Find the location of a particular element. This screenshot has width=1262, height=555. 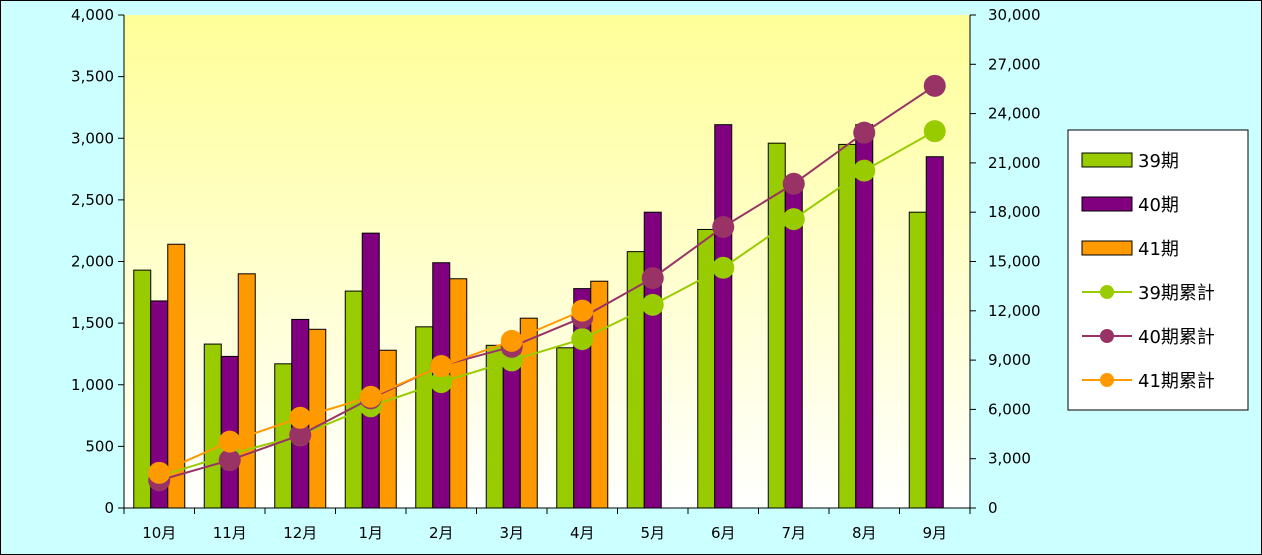

right-tick-label: 3,000 is located at coordinates (1009, 459).